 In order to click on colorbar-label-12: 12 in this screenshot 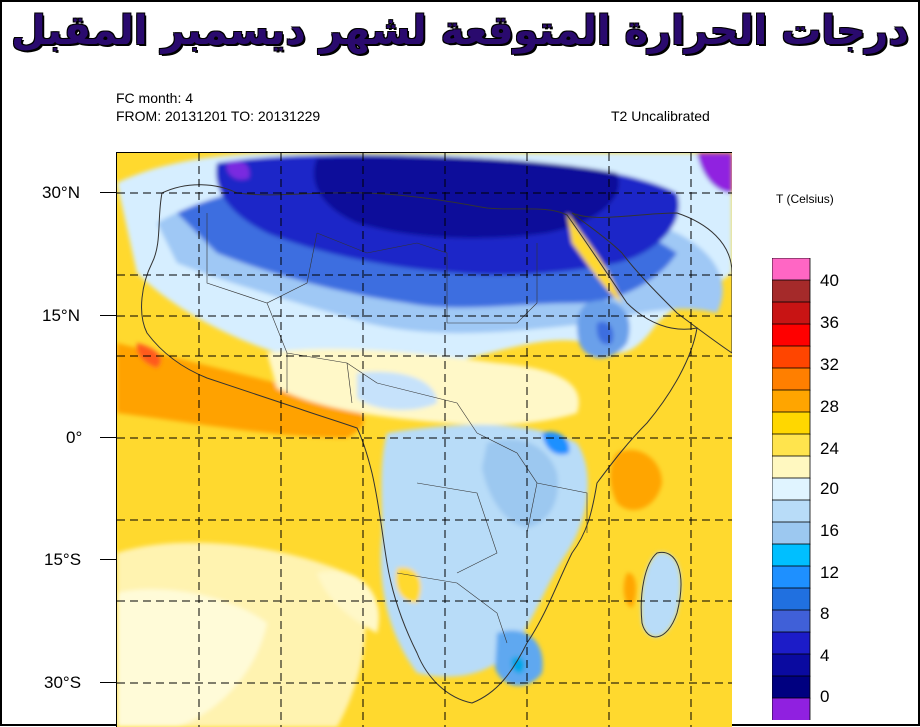, I will do `click(829, 572)`.